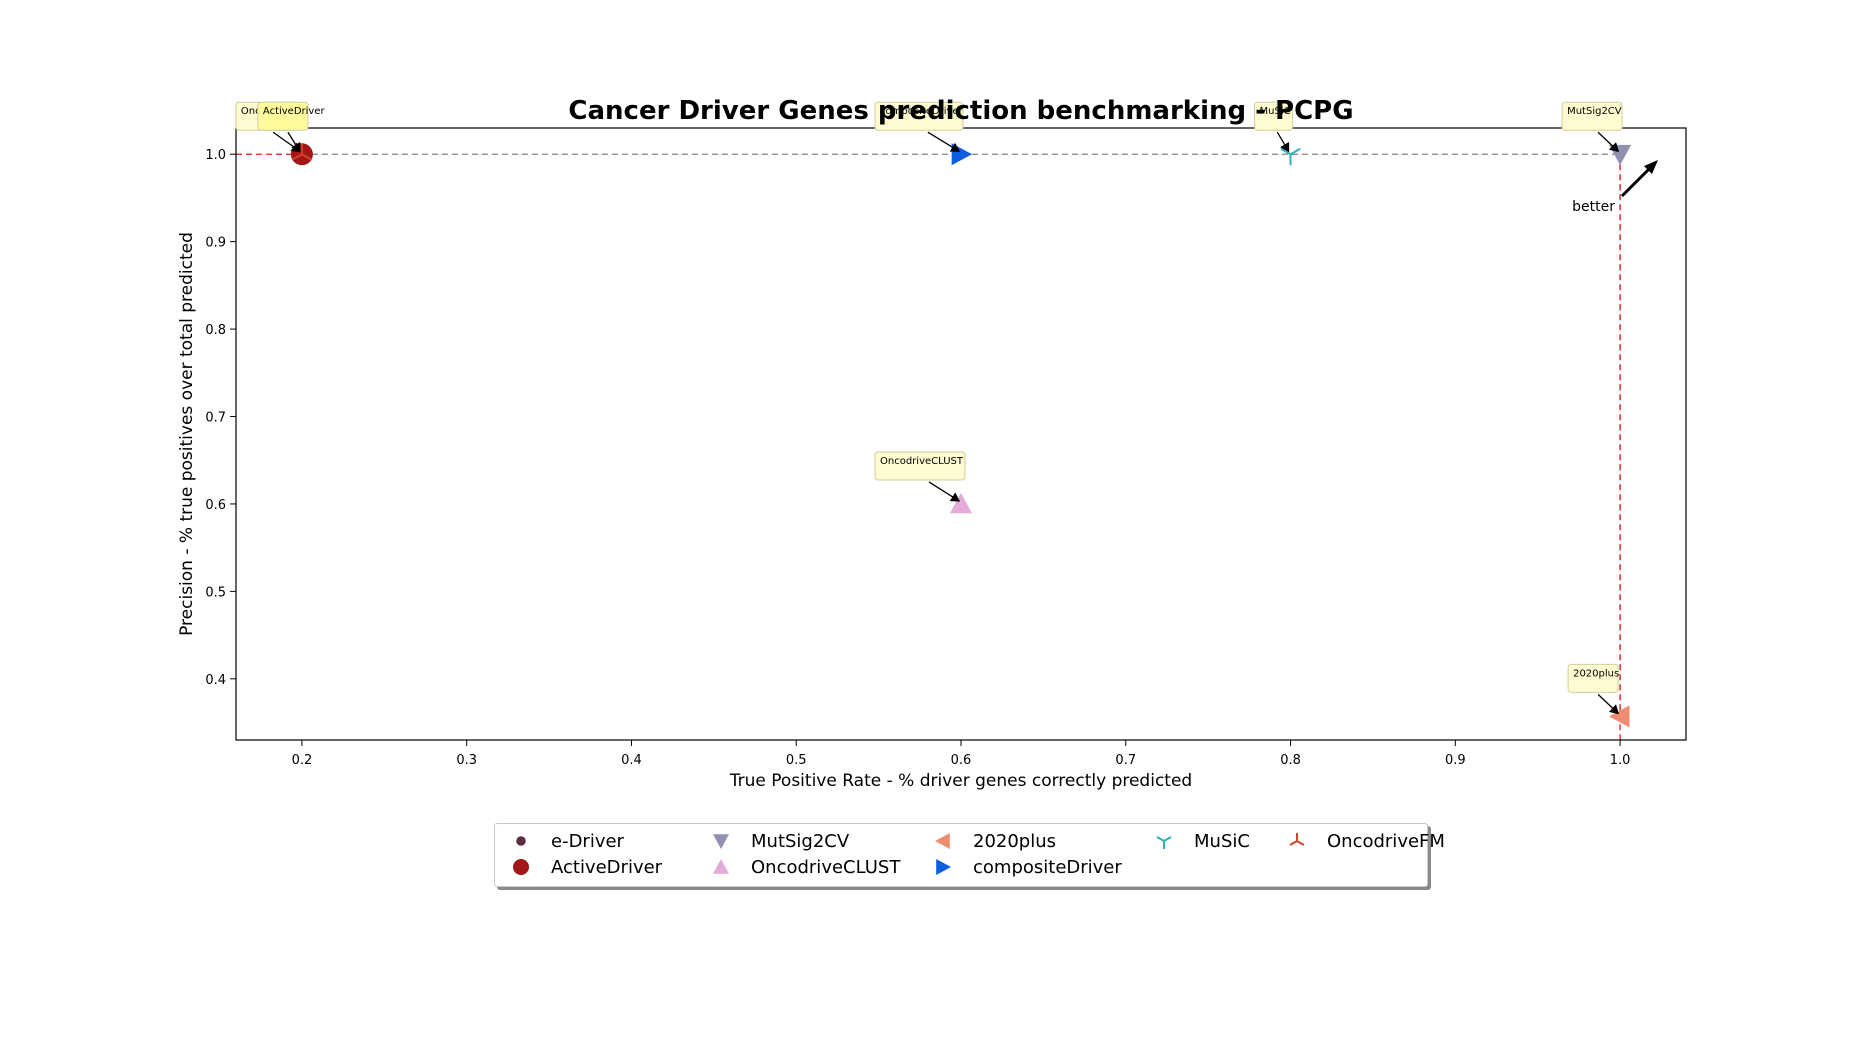  I want to click on point-2020plus, so click(1619, 716).